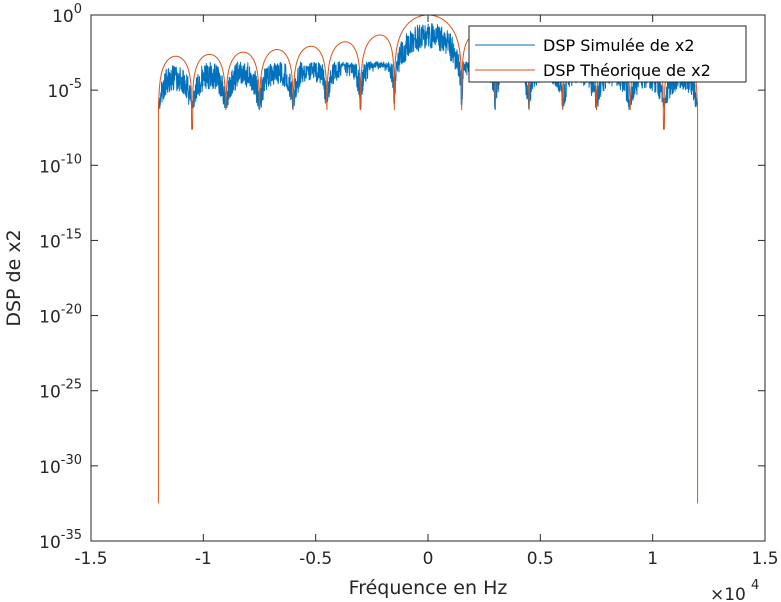 This screenshot has height=602, width=781. What do you see at coordinates (67, 14) in the screenshot?
I see `y-tick-label: 10⁰` at bounding box center [67, 14].